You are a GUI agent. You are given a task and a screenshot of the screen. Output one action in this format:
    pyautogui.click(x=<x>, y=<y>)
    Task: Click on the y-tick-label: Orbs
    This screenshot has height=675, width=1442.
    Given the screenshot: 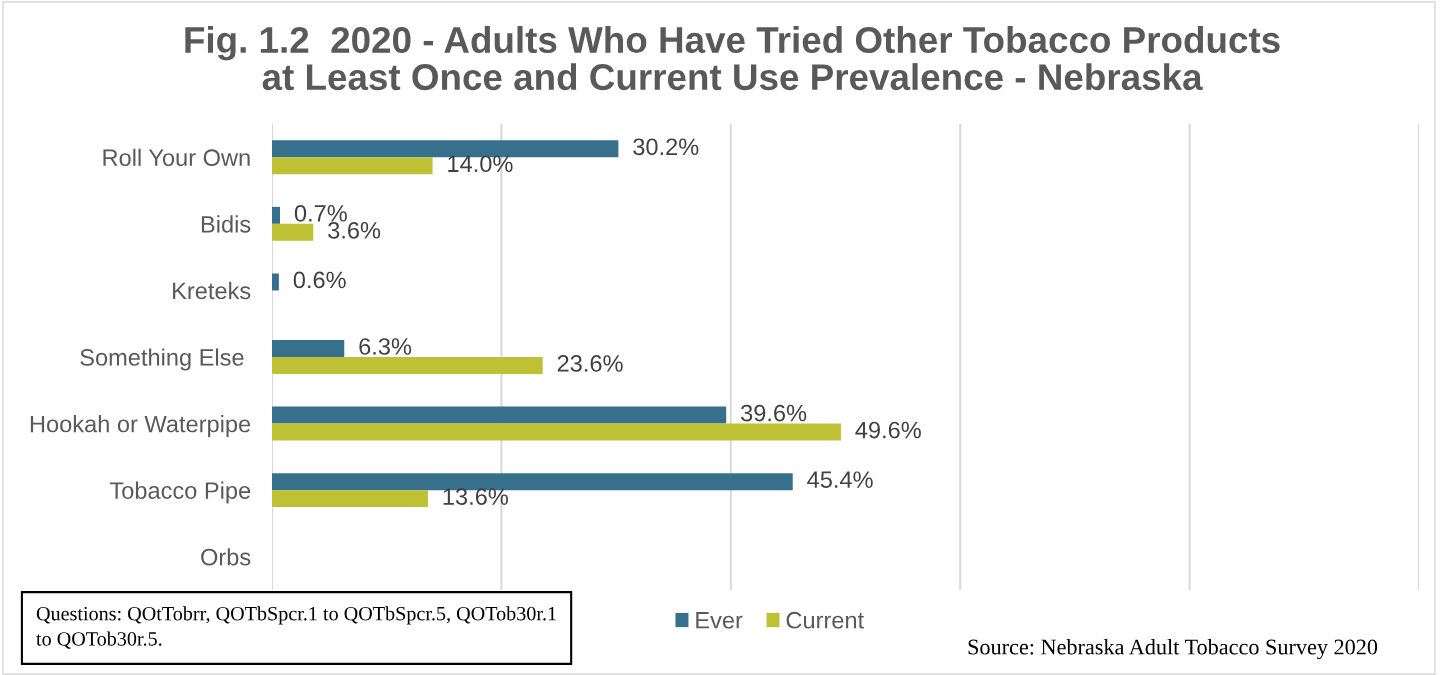 What is the action you would take?
    pyautogui.click(x=226, y=557)
    